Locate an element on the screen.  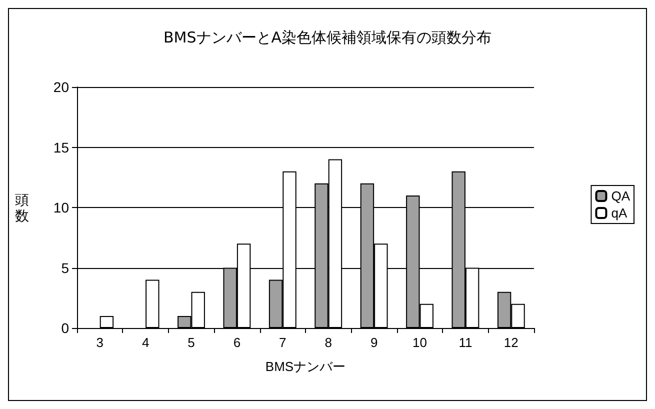
x-tick-label: 7 is located at coordinates (282, 342).